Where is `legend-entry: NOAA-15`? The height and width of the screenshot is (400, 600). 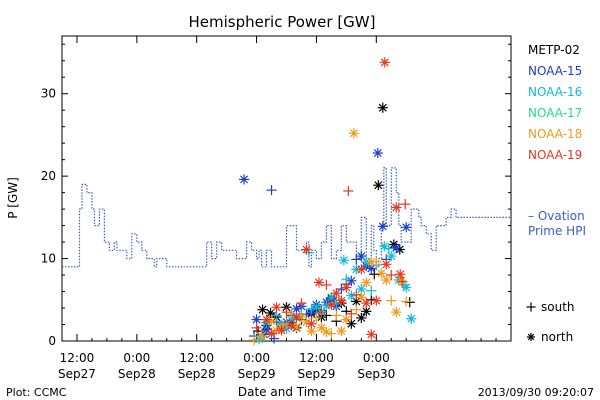 legend-entry: NOAA-15 is located at coordinates (555, 71).